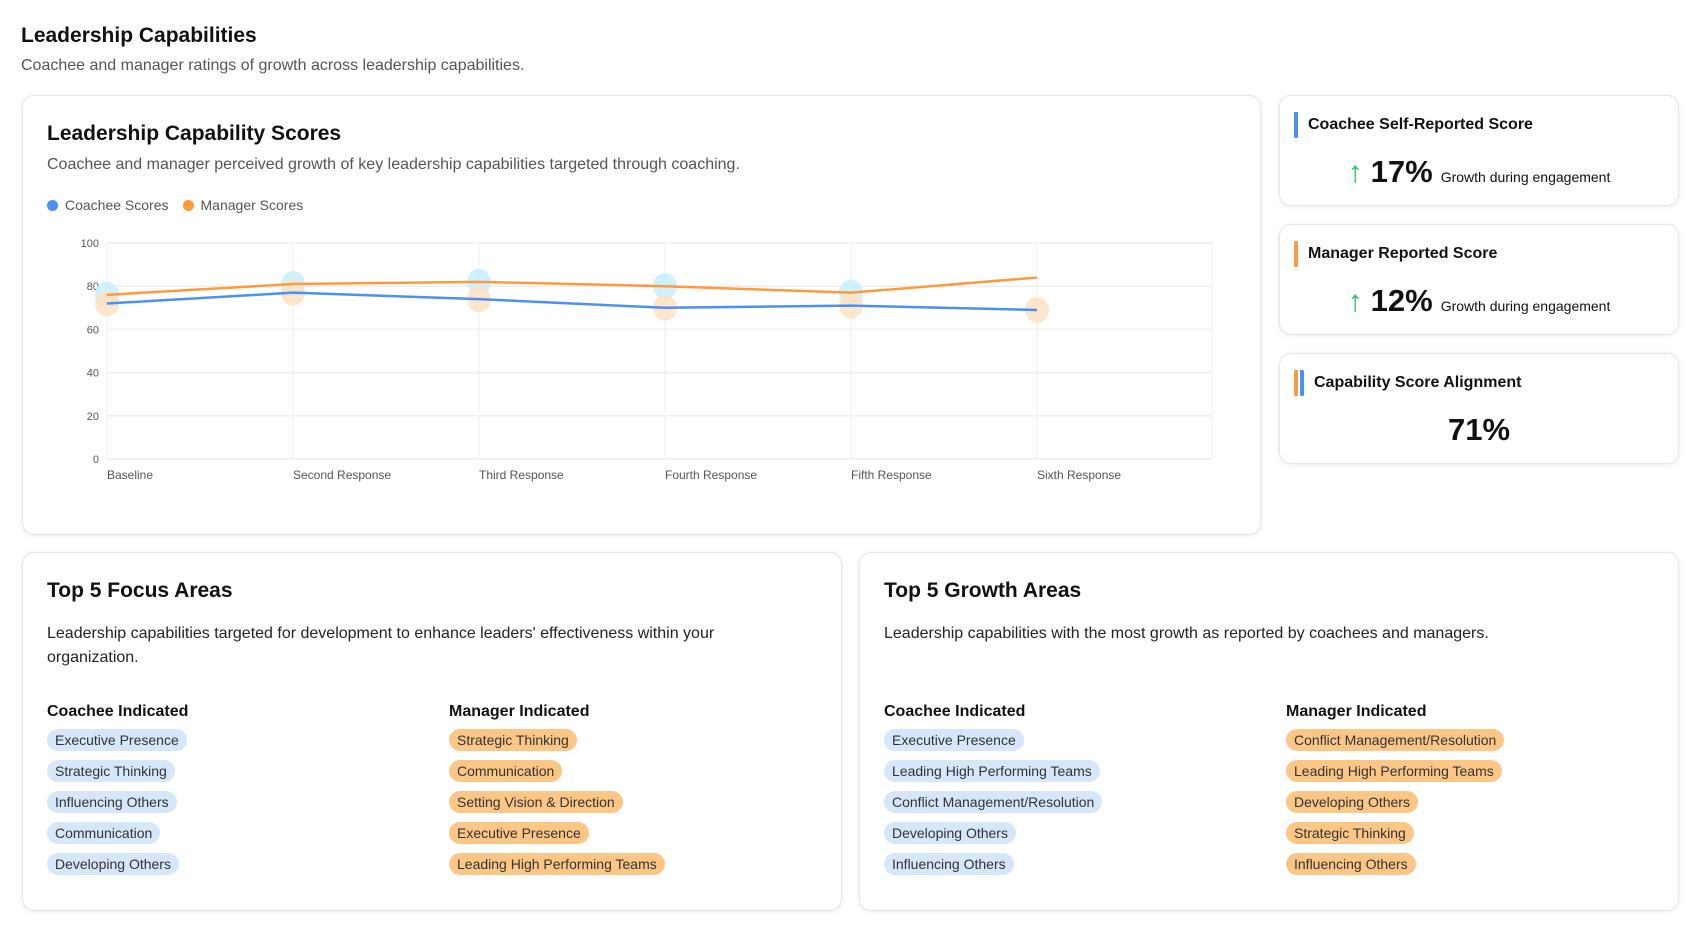 This screenshot has height=932, width=1701. I want to click on legend-manager: Manager Scores, so click(243, 205).